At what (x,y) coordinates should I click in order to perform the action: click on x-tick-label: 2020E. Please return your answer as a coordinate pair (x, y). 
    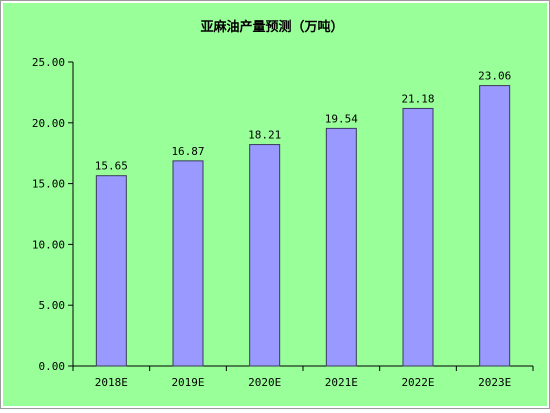
    Looking at the image, I should click on (264, 382).